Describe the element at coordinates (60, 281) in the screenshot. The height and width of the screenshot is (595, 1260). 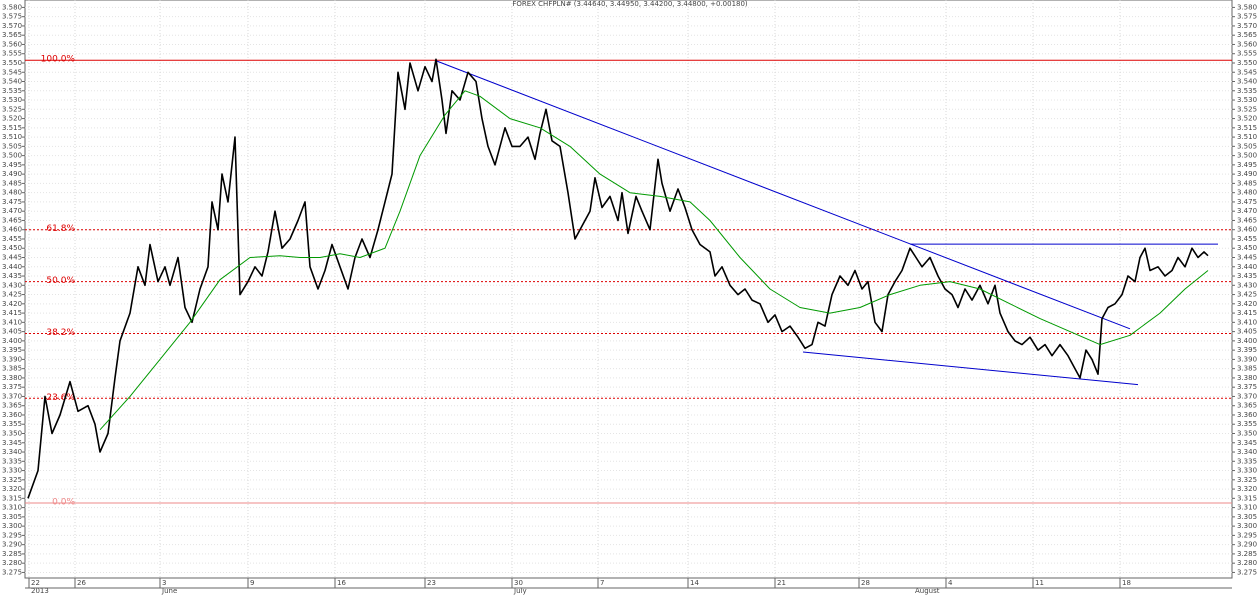
I see `fib-label: 50.0%` at that location.